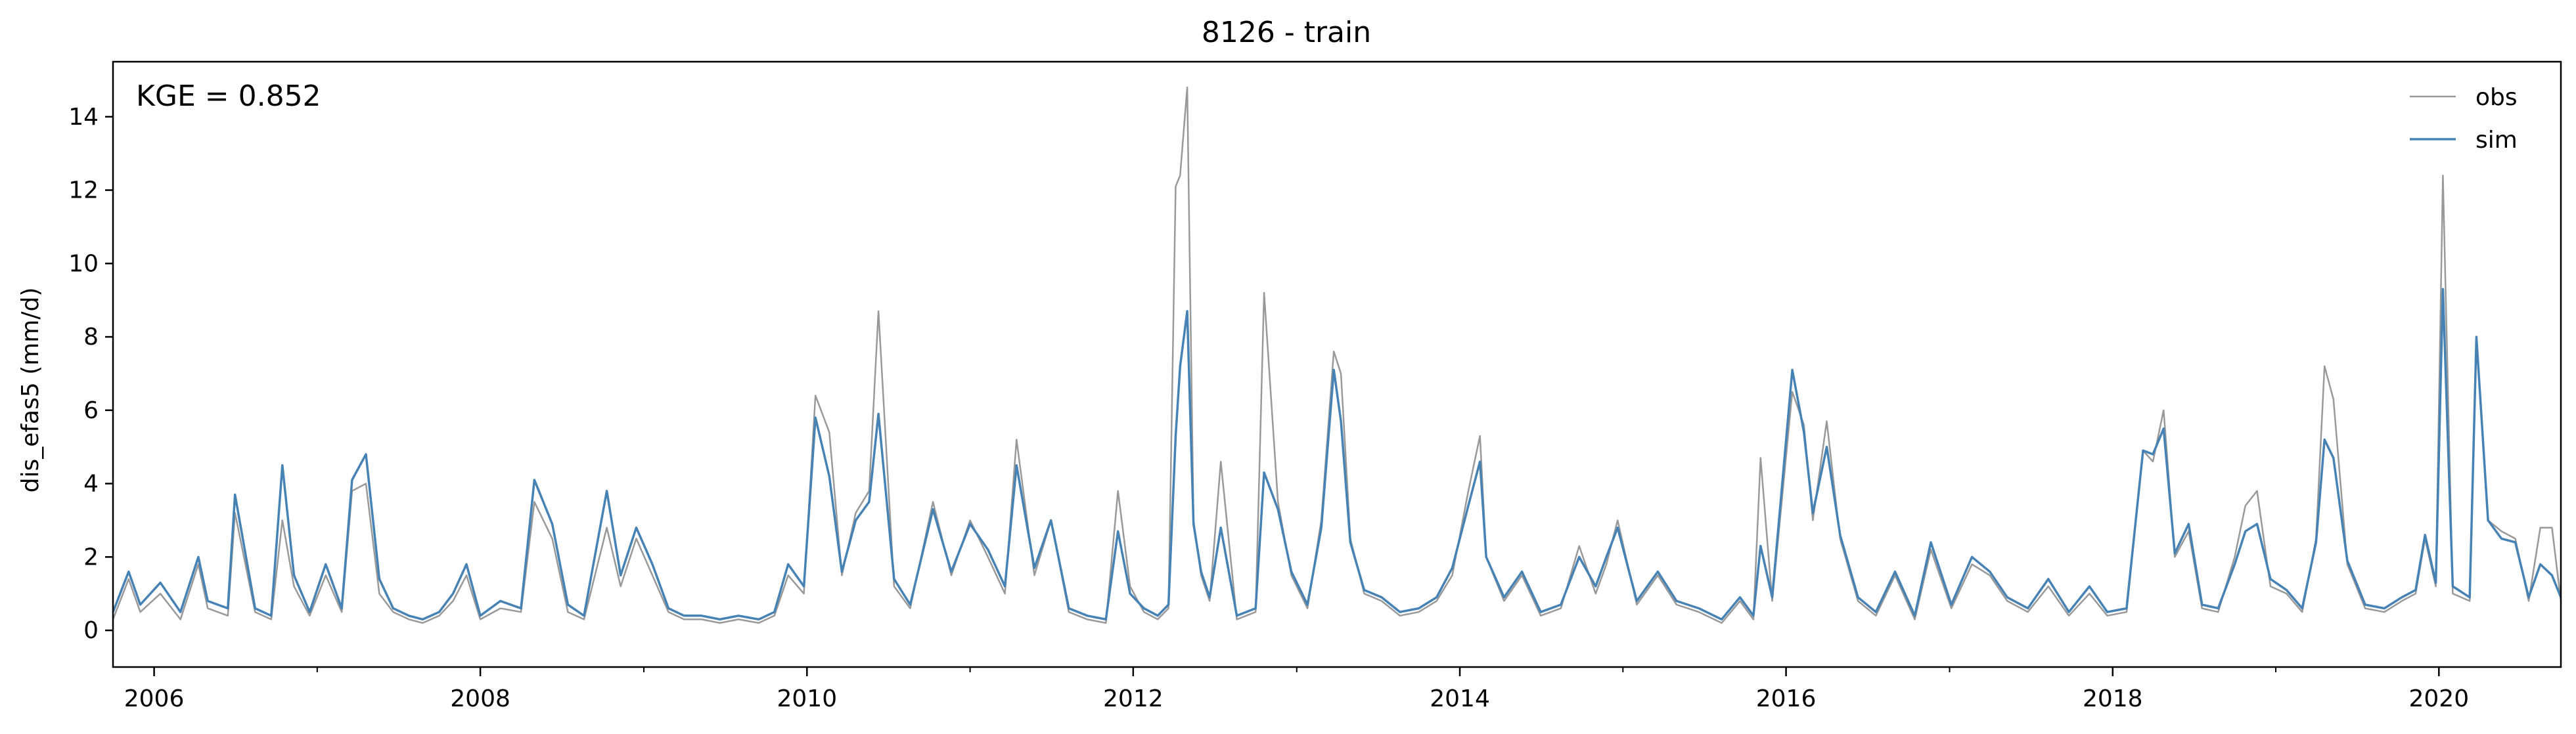 This screenshot has height=734, width=2576. Describe the element at coordinates (2438, 698) in the screenshot. I see `x-tick-label-2020: 2020` at that location.